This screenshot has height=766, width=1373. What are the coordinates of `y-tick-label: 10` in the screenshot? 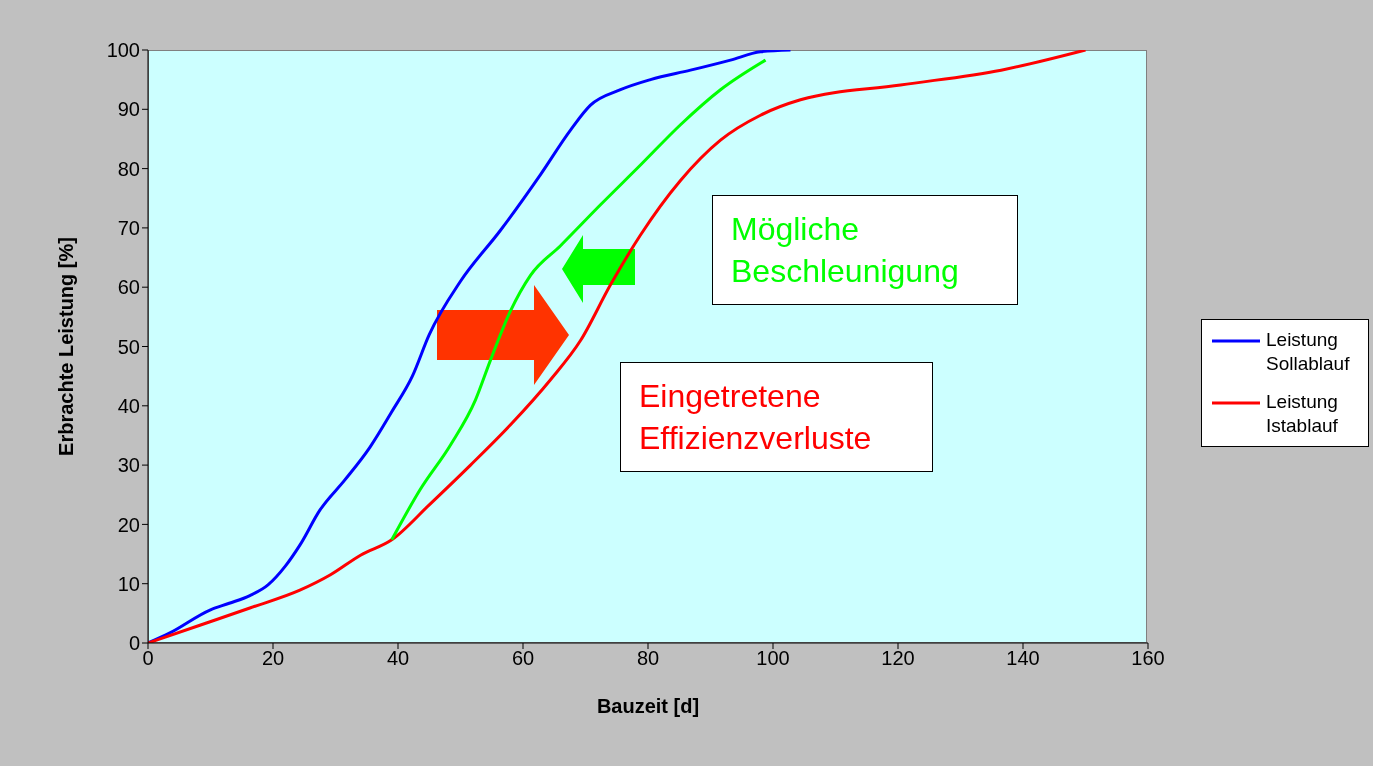 It's located at (128, 583).